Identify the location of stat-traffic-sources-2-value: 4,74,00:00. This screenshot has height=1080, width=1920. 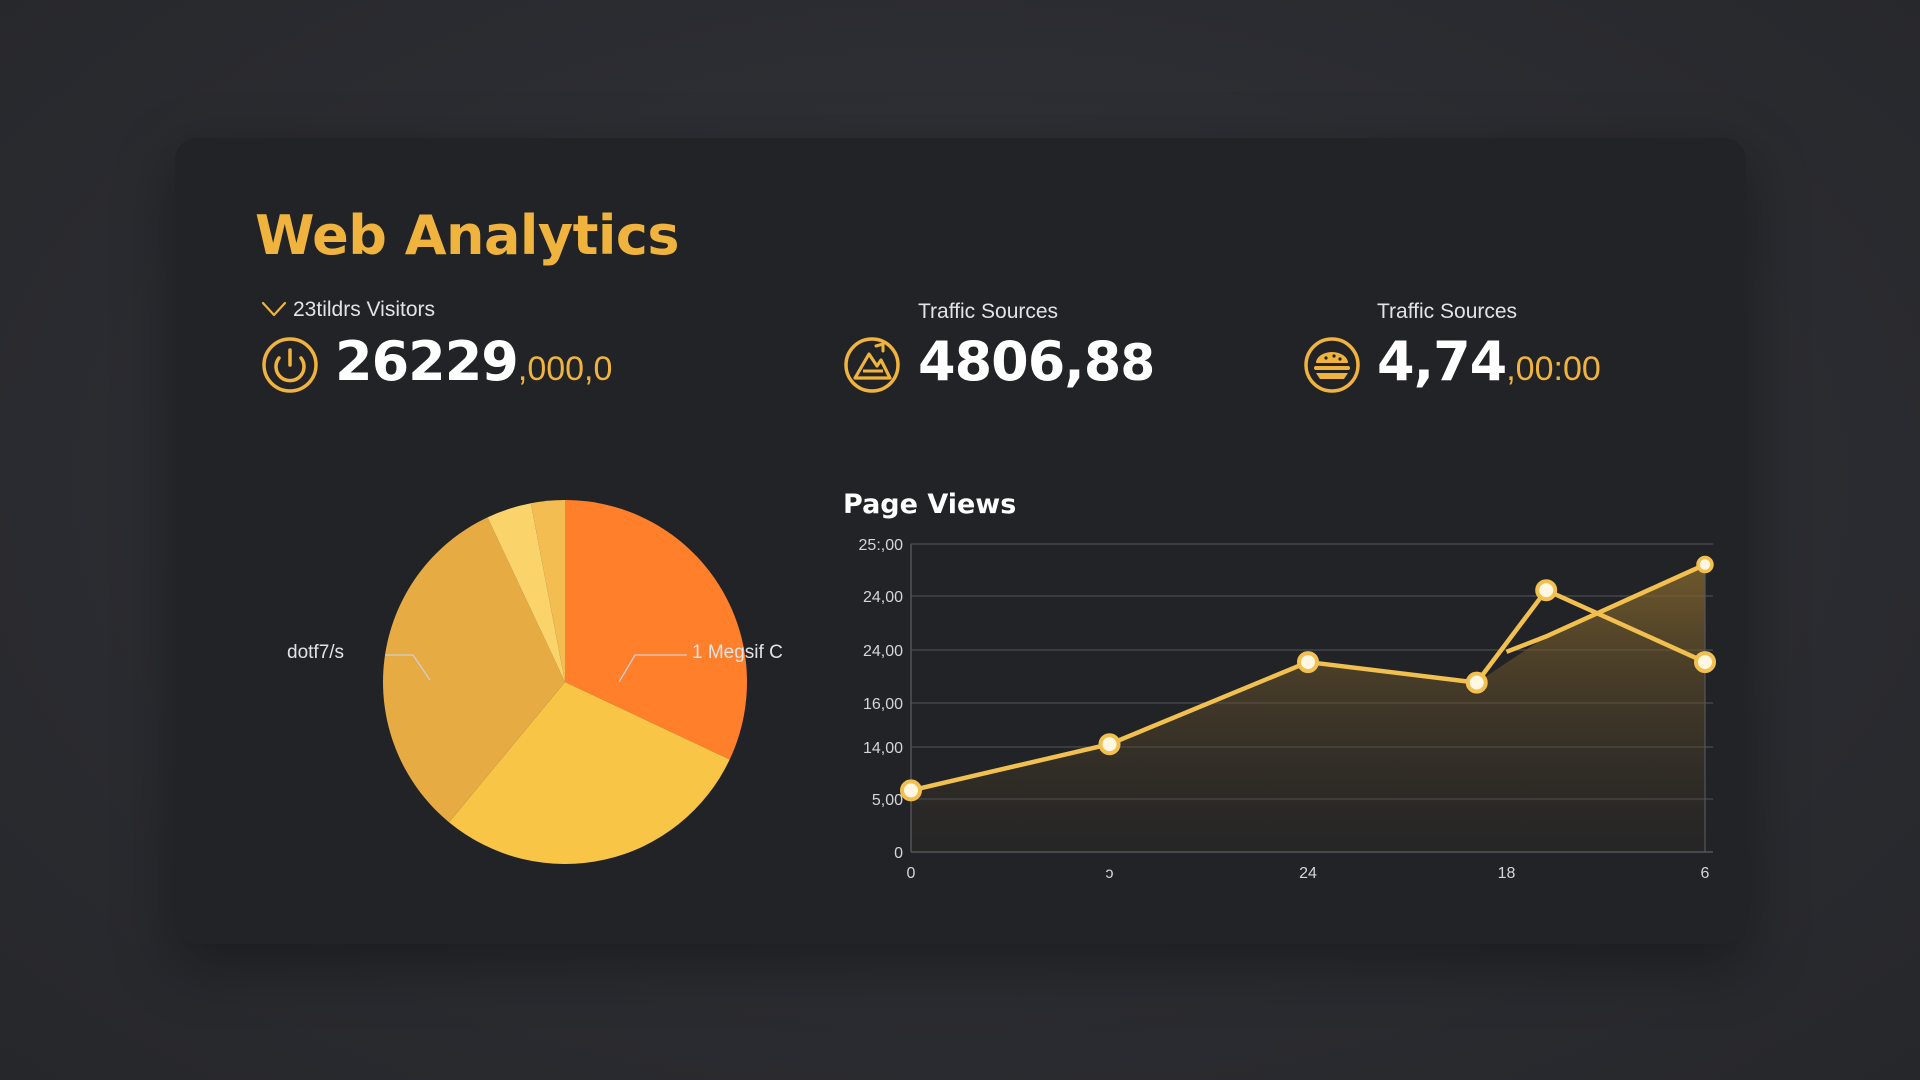
(1489, 361).